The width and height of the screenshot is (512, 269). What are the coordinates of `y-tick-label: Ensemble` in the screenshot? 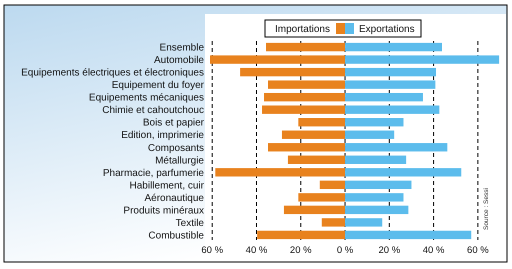 It's located at (182, 48).